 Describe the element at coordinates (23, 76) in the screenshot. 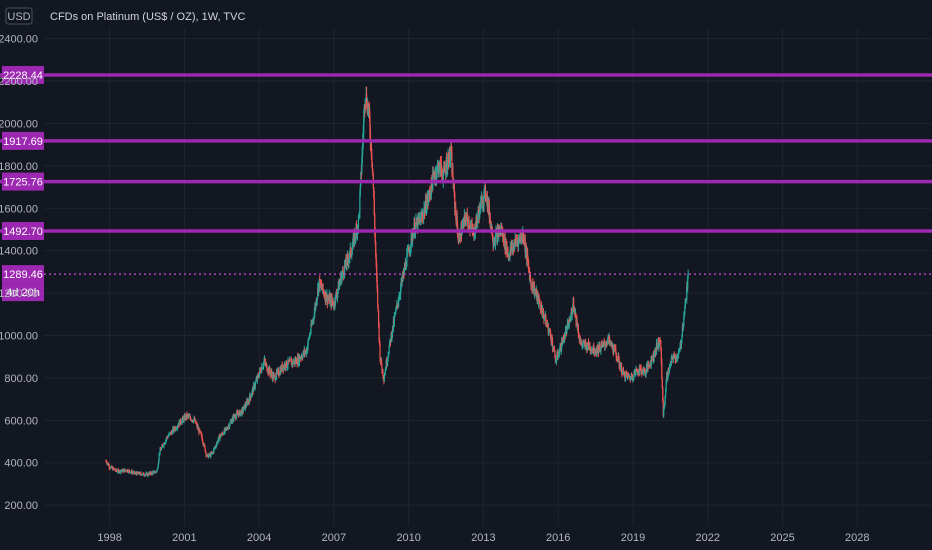

I see `level-label: 2228.44` at that location.